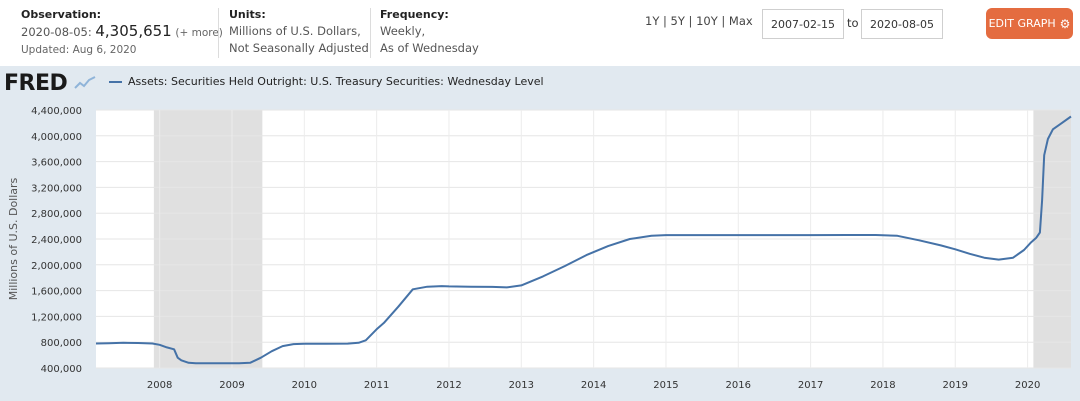 The width and height of the screenshot is (1080, 401). Describe the element at coordinates (429, 31) in the screenshot. I see `frequency-block: Frequency: Weekly, As of Wednesday` at that location.